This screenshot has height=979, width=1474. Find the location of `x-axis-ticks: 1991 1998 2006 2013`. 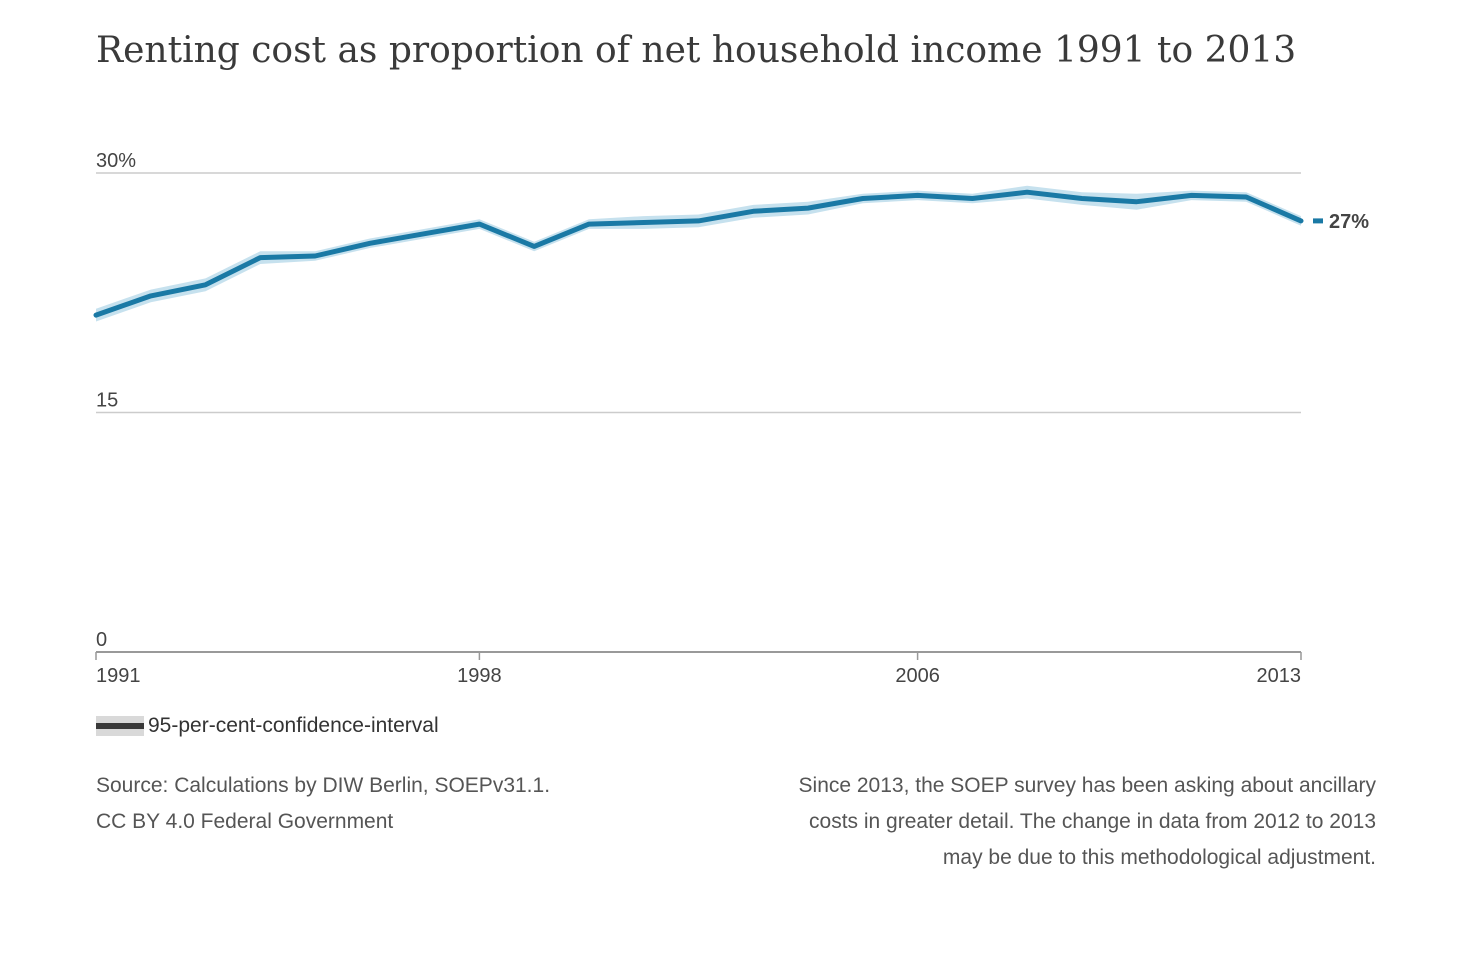

x-axis-ticks: 1991 1998 2006 2013 is located at coordinates (698, 669).